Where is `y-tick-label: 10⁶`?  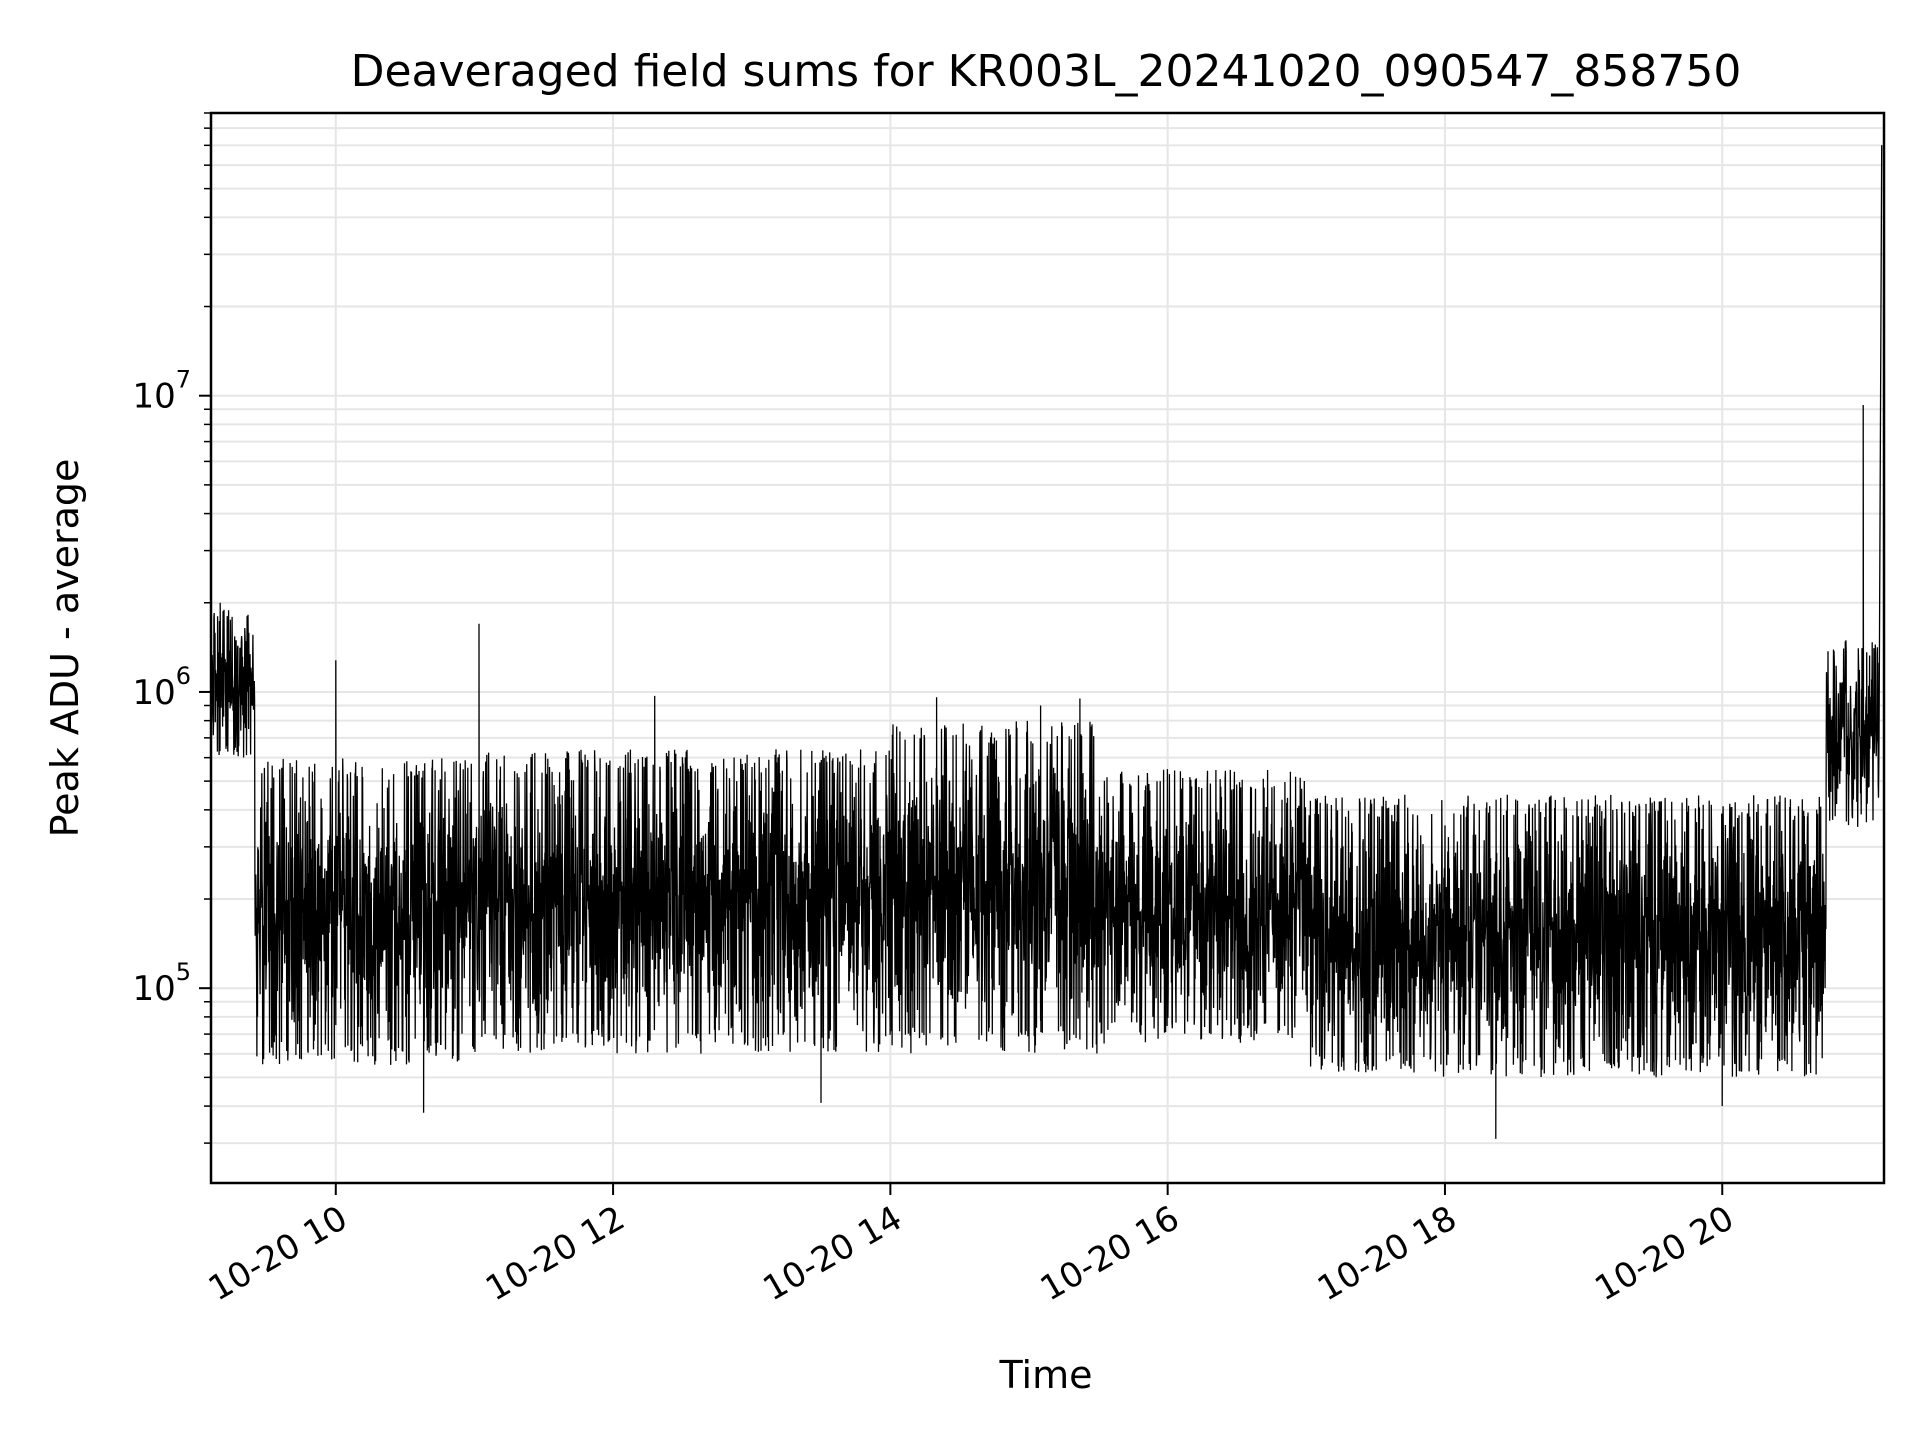 y-tick-label: 10⁶ is located at coordinates (161, 687).